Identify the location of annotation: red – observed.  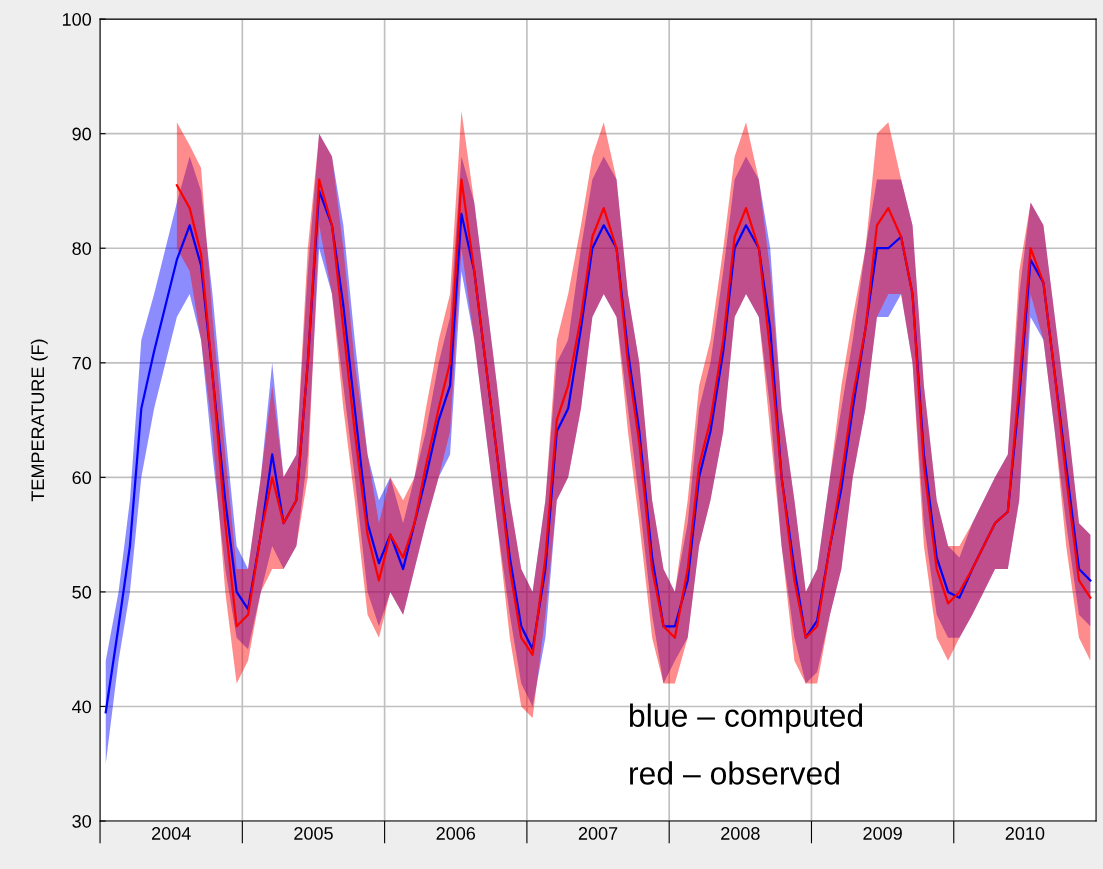
(734, 773).